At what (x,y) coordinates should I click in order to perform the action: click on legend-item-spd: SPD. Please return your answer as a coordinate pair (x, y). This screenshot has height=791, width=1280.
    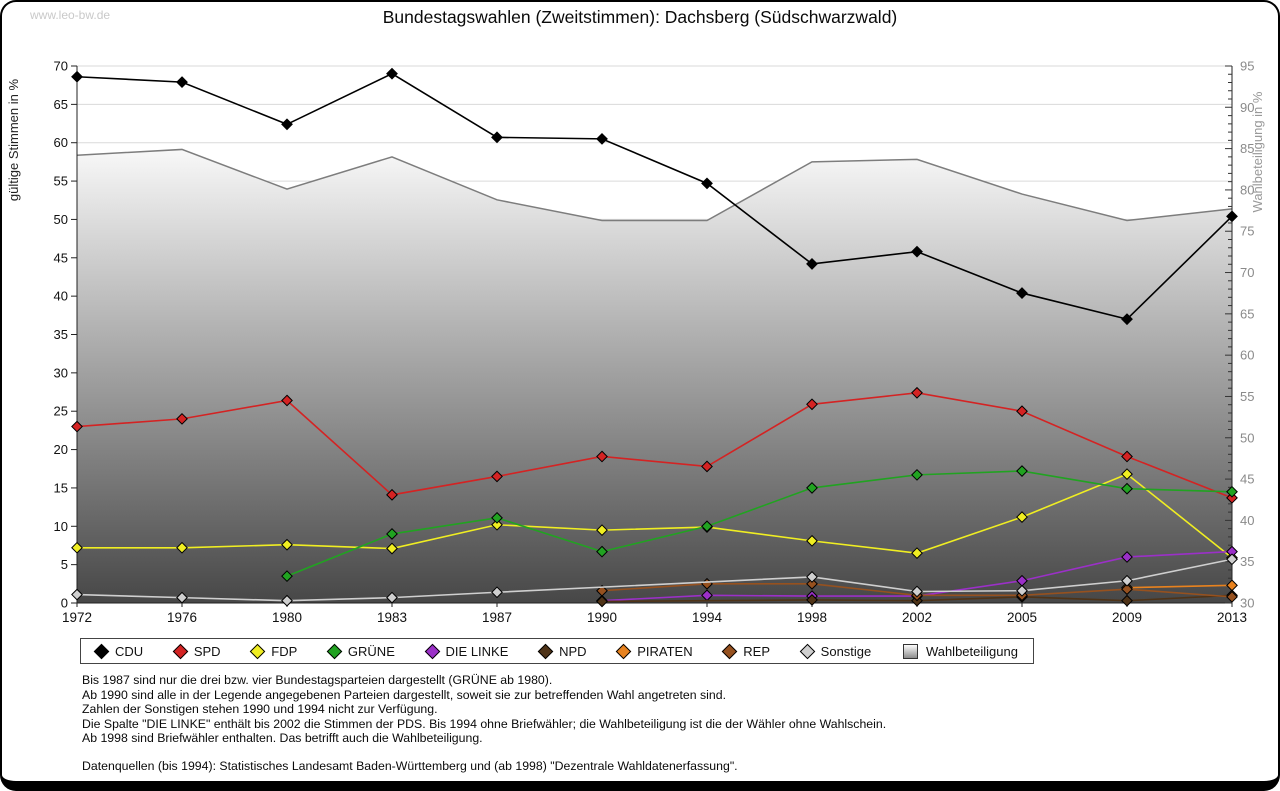
    Looking at the image, I should click on (196, 651).